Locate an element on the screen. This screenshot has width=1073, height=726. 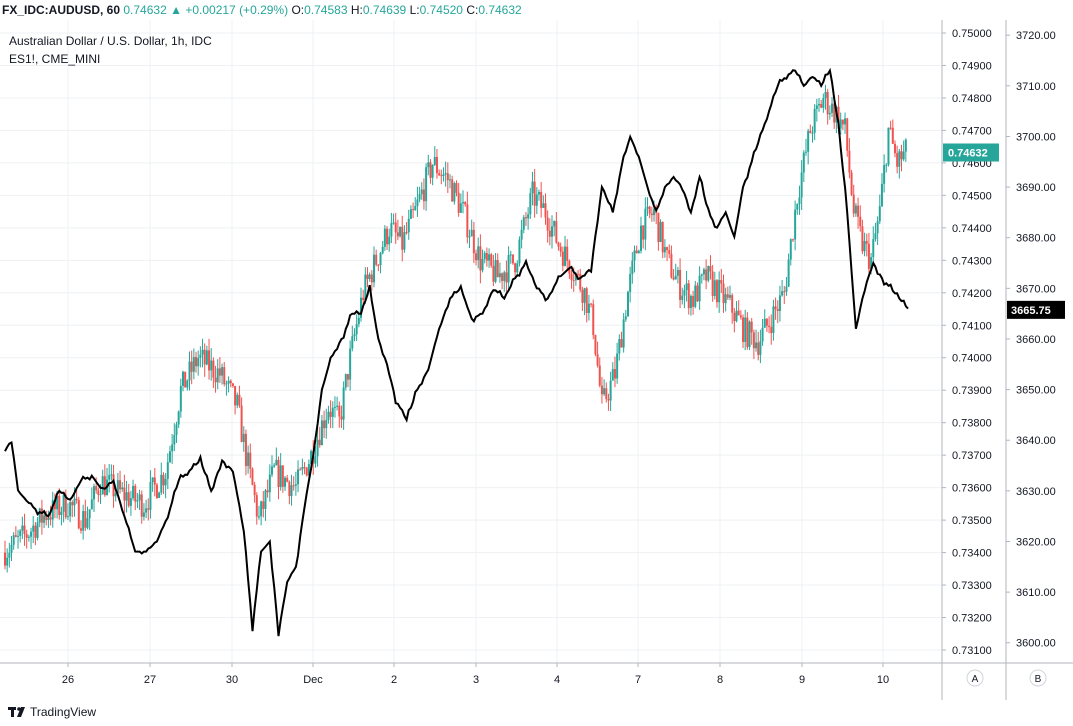
compare-tick-label: 3660.00 is located at coordinates (1036, 340).